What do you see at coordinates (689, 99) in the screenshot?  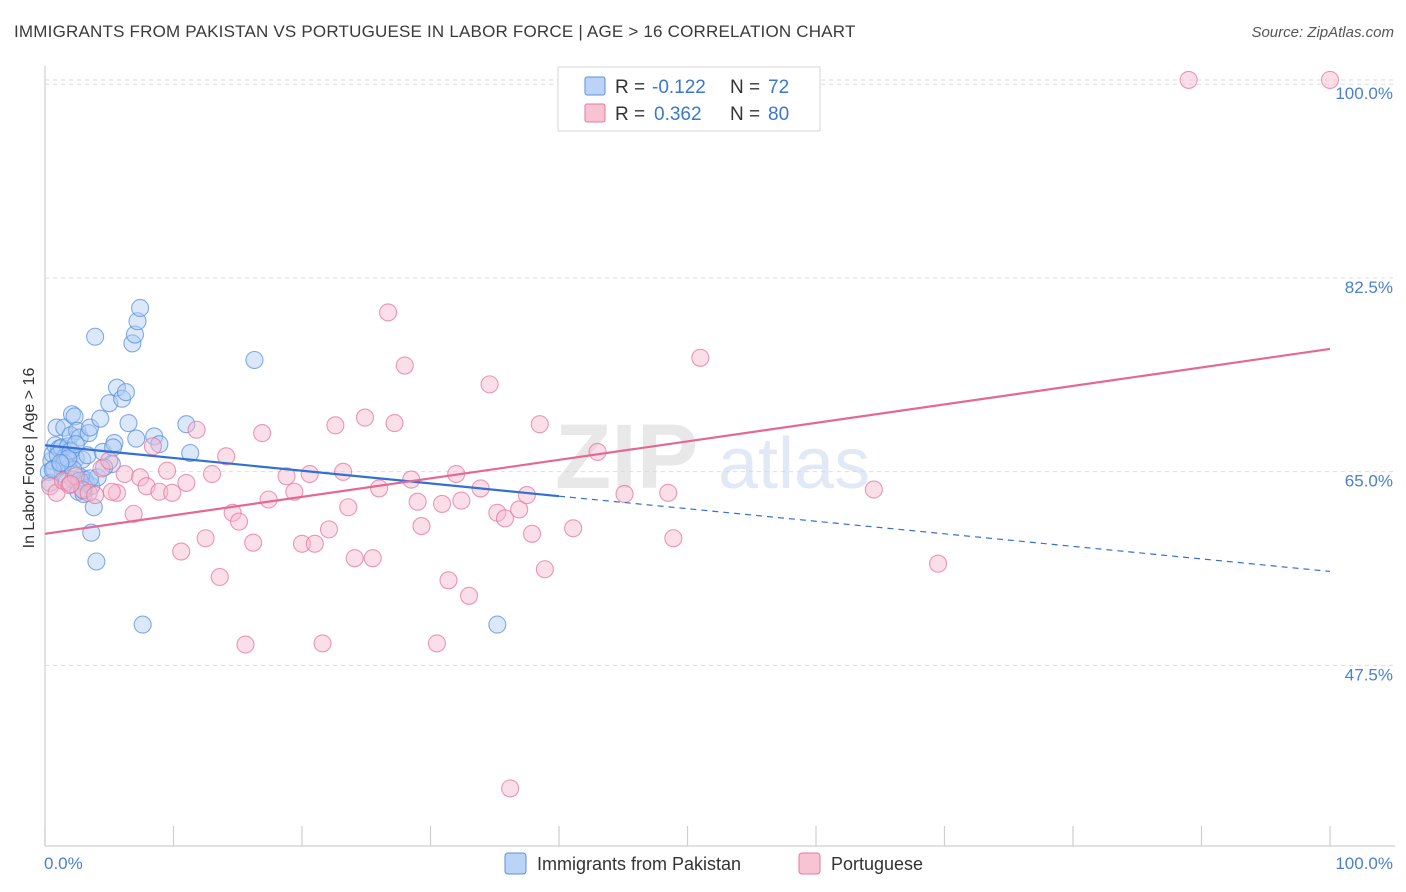 I see `correlation-legend: R = -0.122 N = 72 R = 0.362 N = 80` at bounding box center [689, 99].